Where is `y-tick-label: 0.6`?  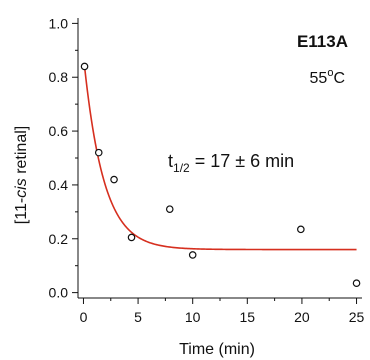
y-tick-label: 0.6 is located at coordinates (59, 131).